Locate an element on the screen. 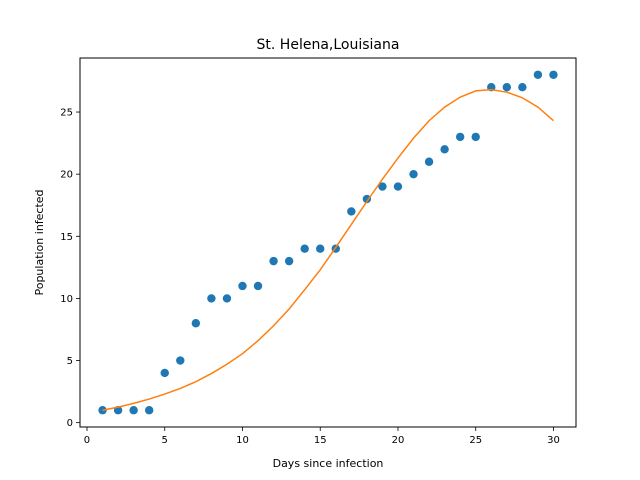  y-tick-label: 10 is located at coordinates (66, 299).